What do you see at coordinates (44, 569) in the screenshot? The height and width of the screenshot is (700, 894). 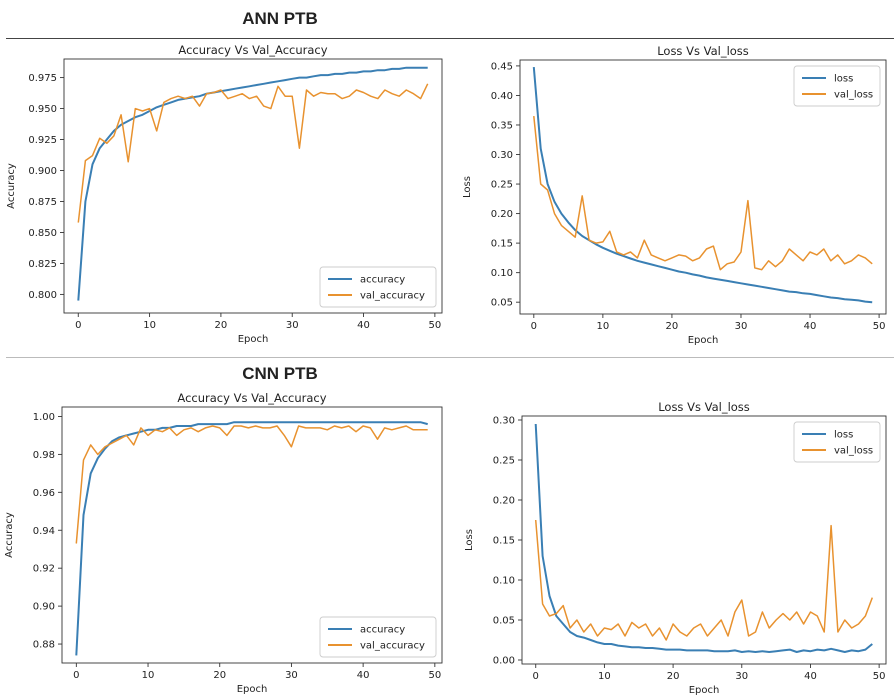 I see `y-tick-label: 0.92` at bounding box center [44, 569].